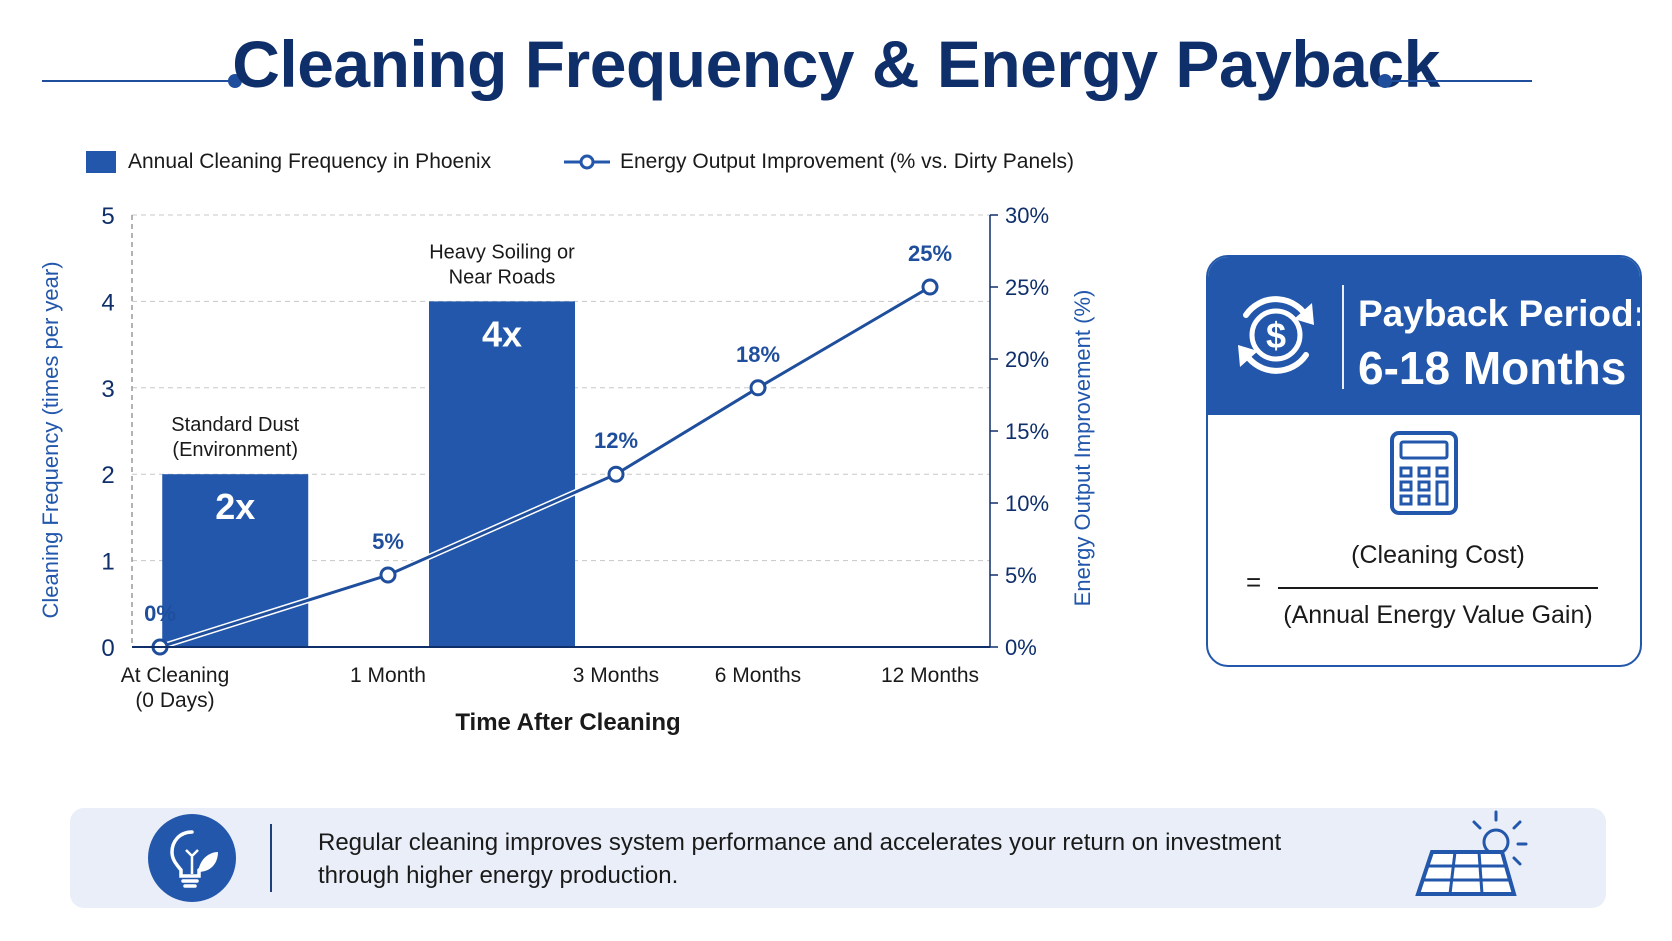 The height and width of the screenshot is (941, 1672). Describe the element at coordinates (235, 506) in the screenshot. I see `bar-label-0: 2x` at that location.